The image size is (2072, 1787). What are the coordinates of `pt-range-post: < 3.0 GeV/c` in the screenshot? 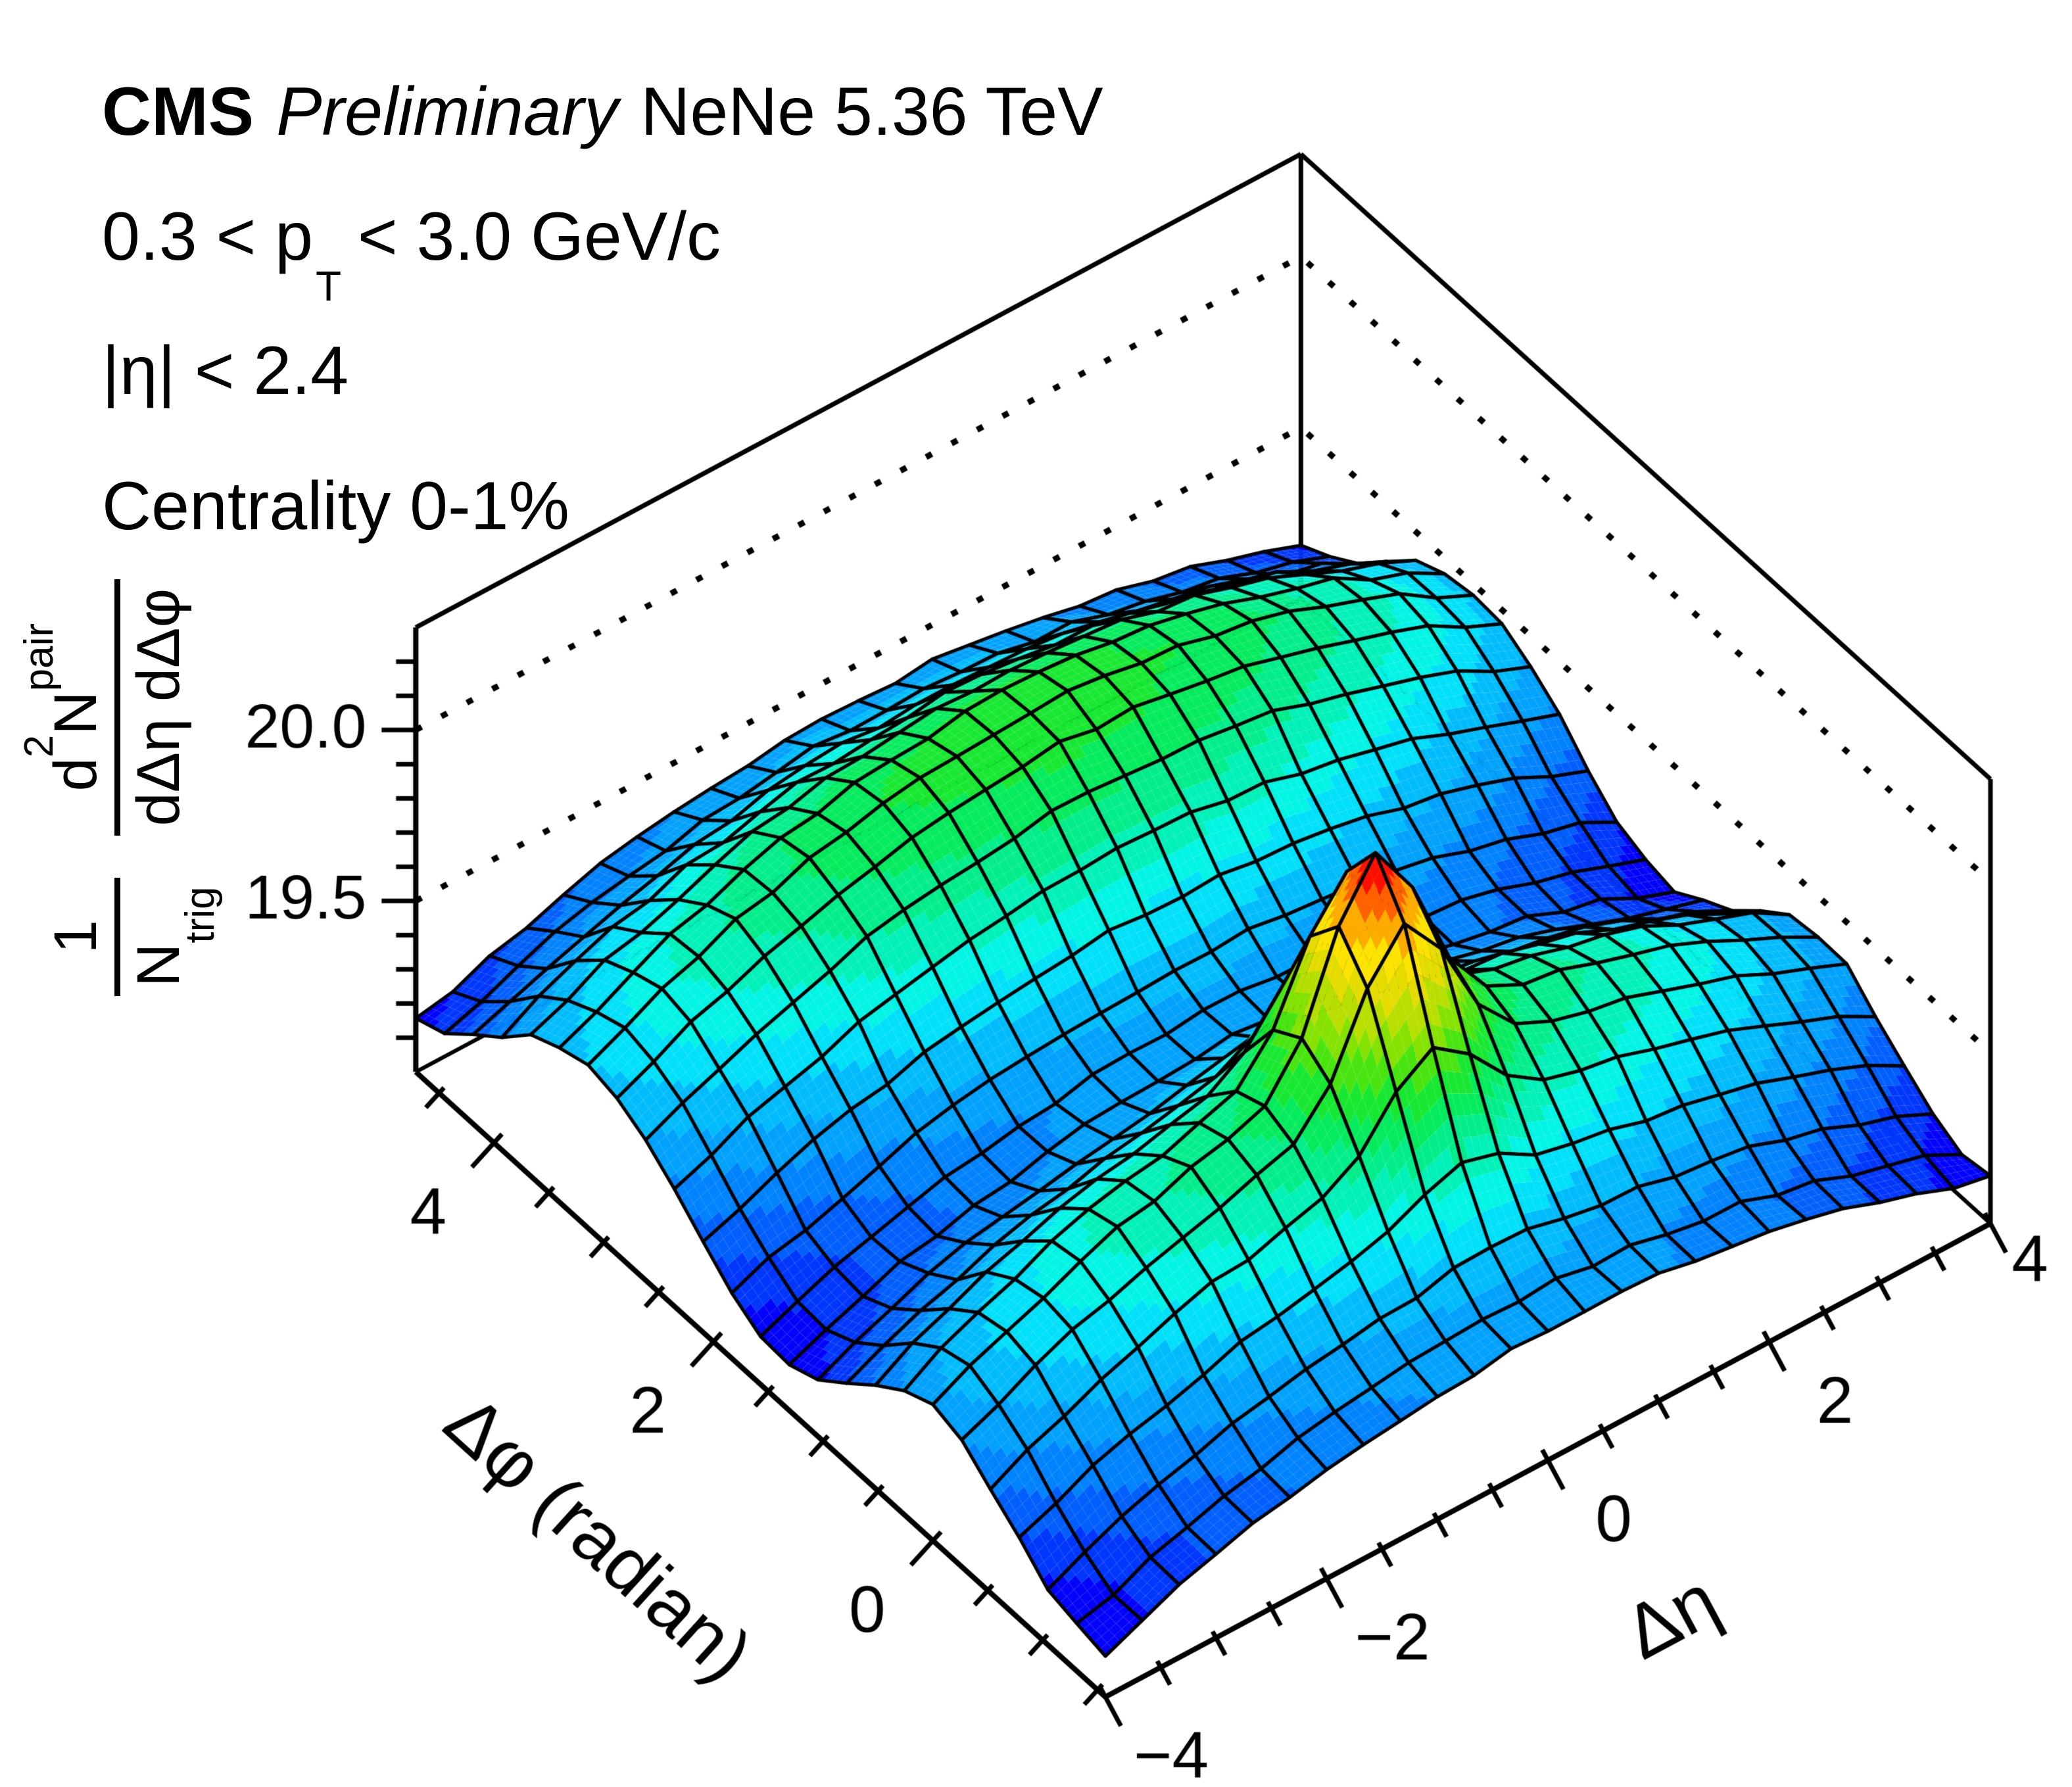 It's located at (530, 237).